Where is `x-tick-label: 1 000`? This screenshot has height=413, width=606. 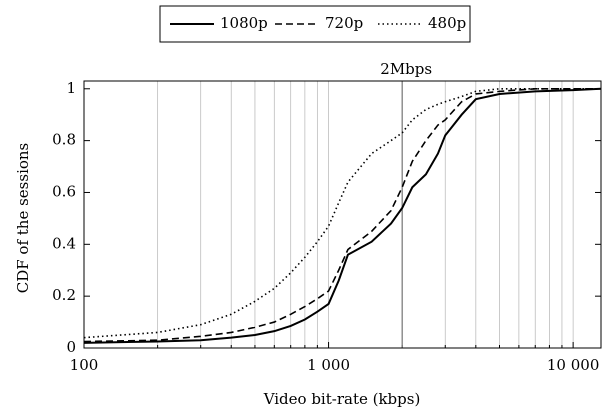
x-tick-label: 1 000 is located at coordinates (328, 365).